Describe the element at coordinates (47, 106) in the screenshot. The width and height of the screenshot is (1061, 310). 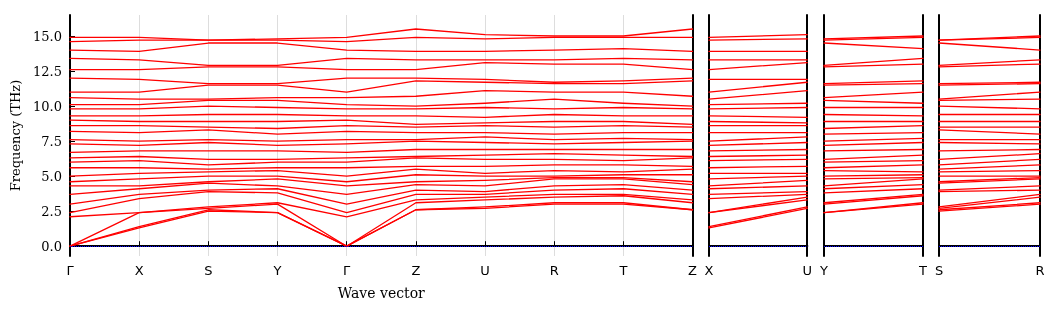
I see `y-tick-label: 10.0` at that location.